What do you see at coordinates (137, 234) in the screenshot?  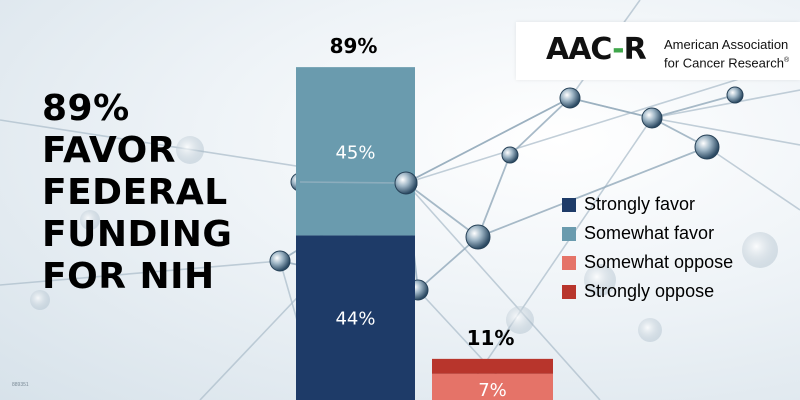 I see `headline-line: FUNDING` at bounding box center [137, 234].